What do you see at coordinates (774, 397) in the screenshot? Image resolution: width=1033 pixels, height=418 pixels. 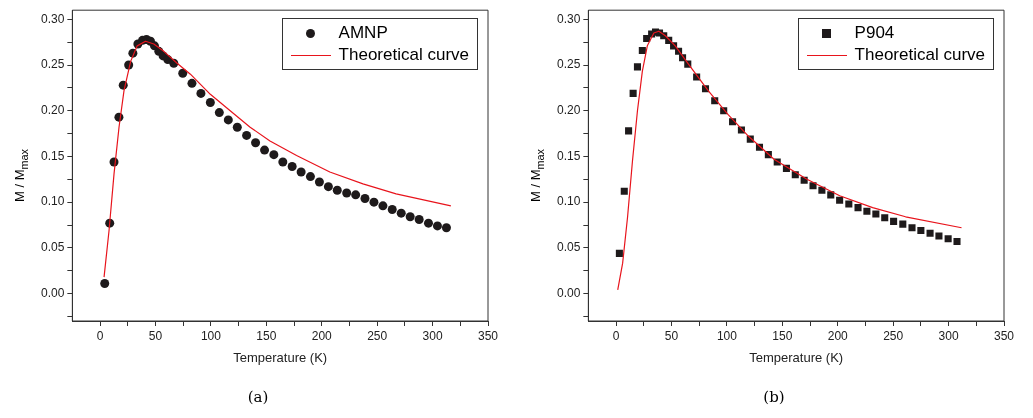 I see `text: (b)` at bounding box center [774, 397].